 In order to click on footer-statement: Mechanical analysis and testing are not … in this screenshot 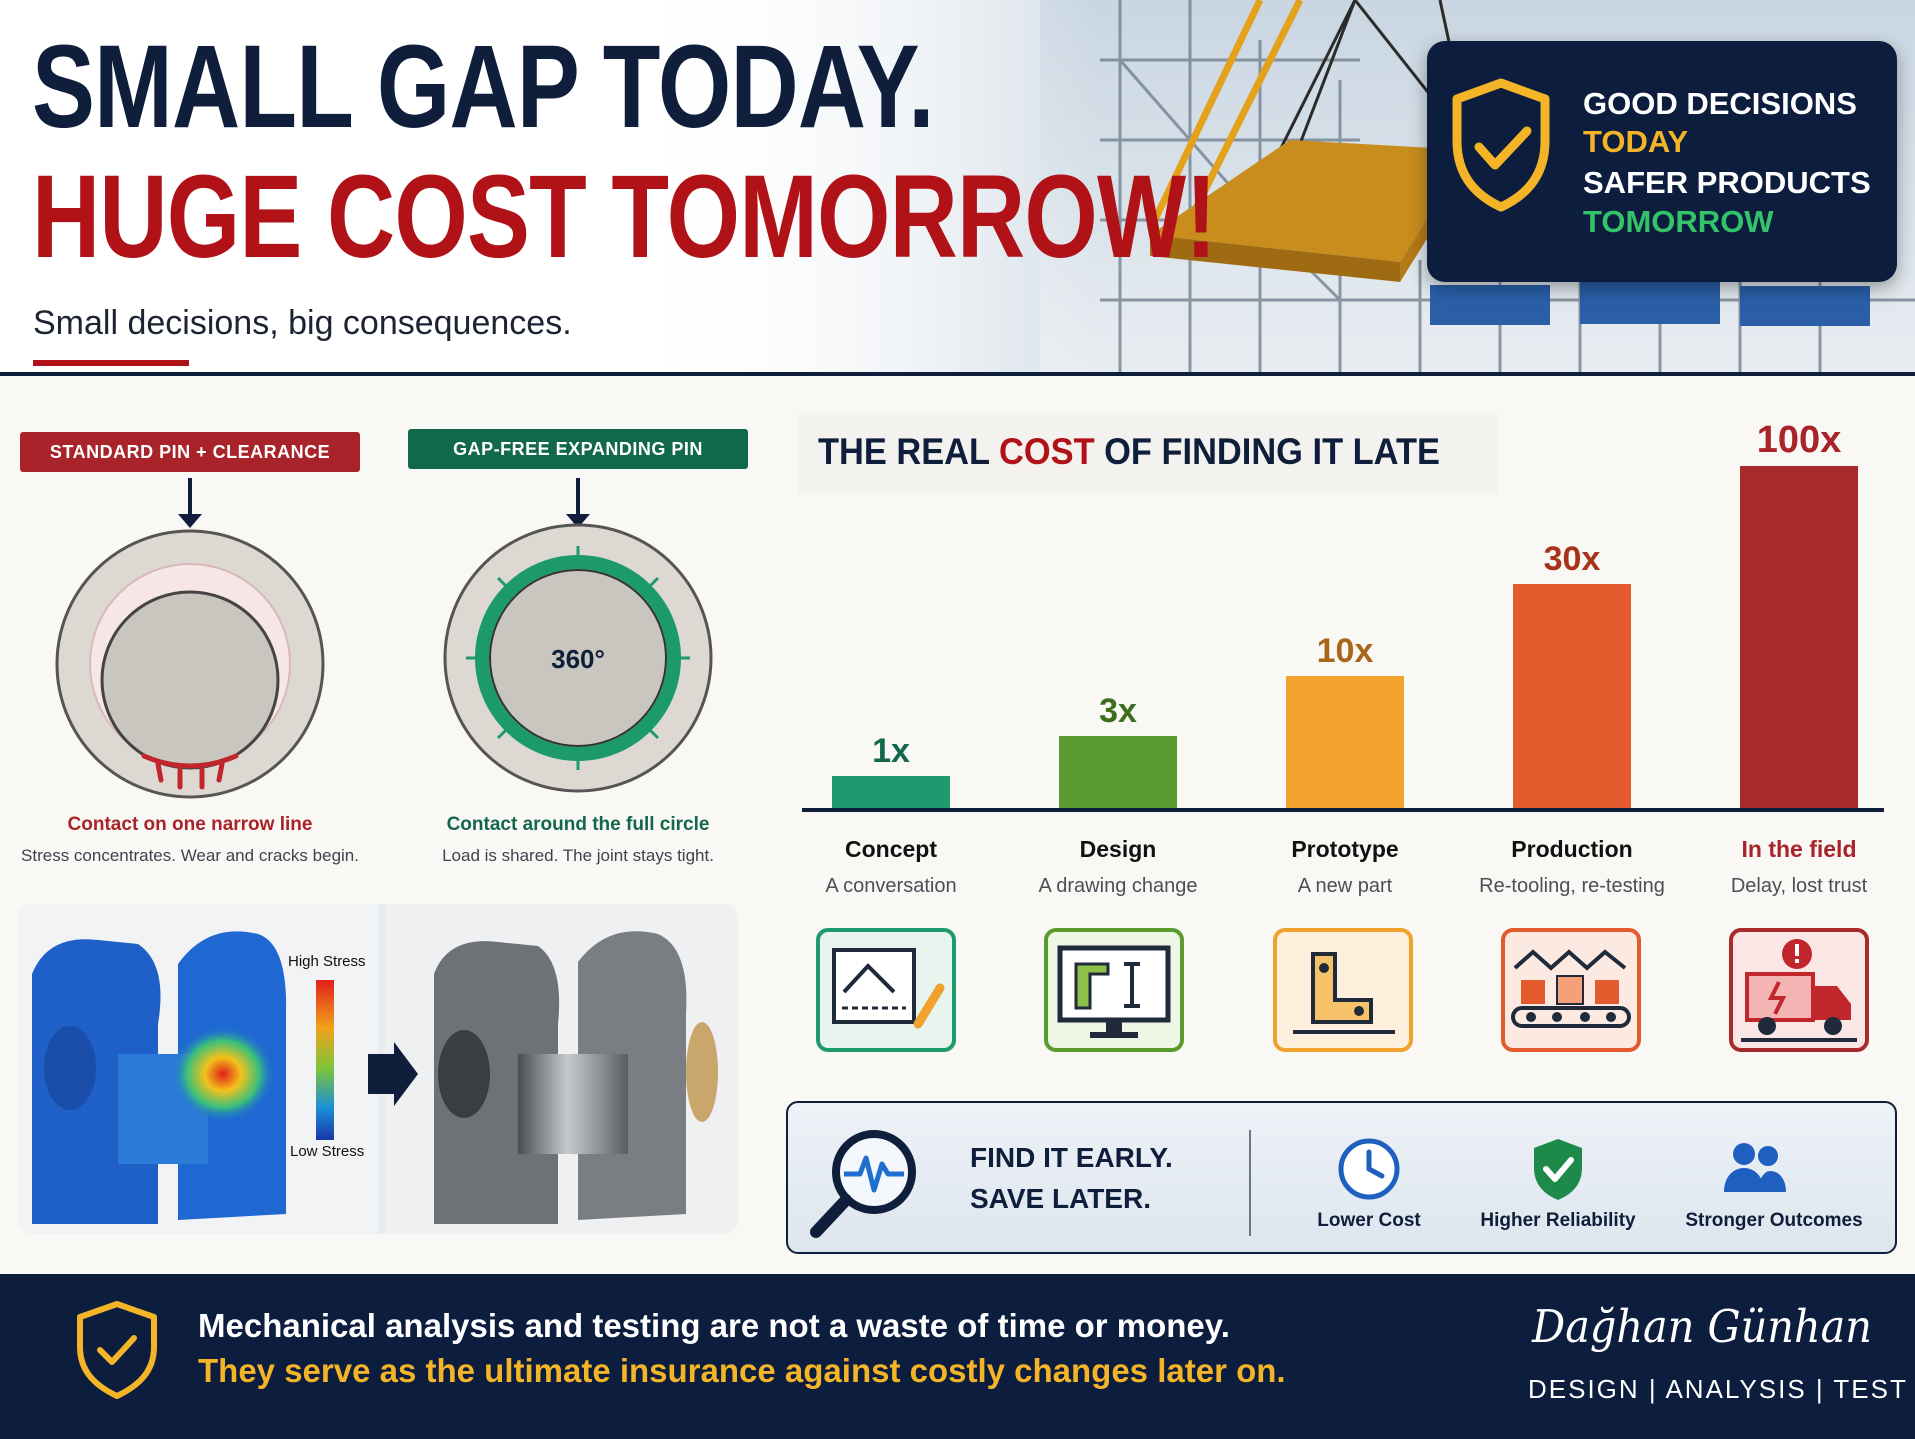, I will do `click(714, 1325)`.